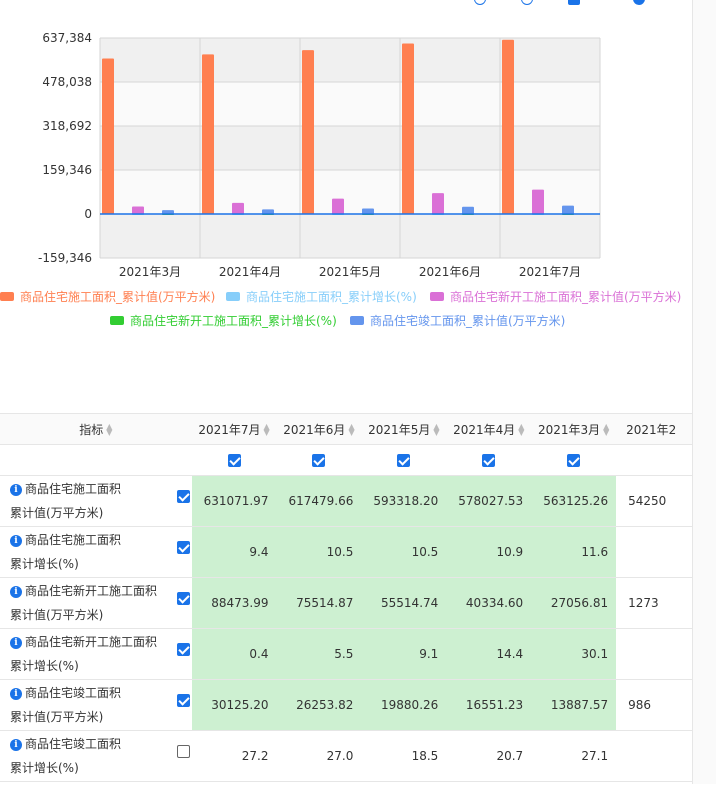  I want to click on x-tick-label: 2021年6月, so click(450, 272).